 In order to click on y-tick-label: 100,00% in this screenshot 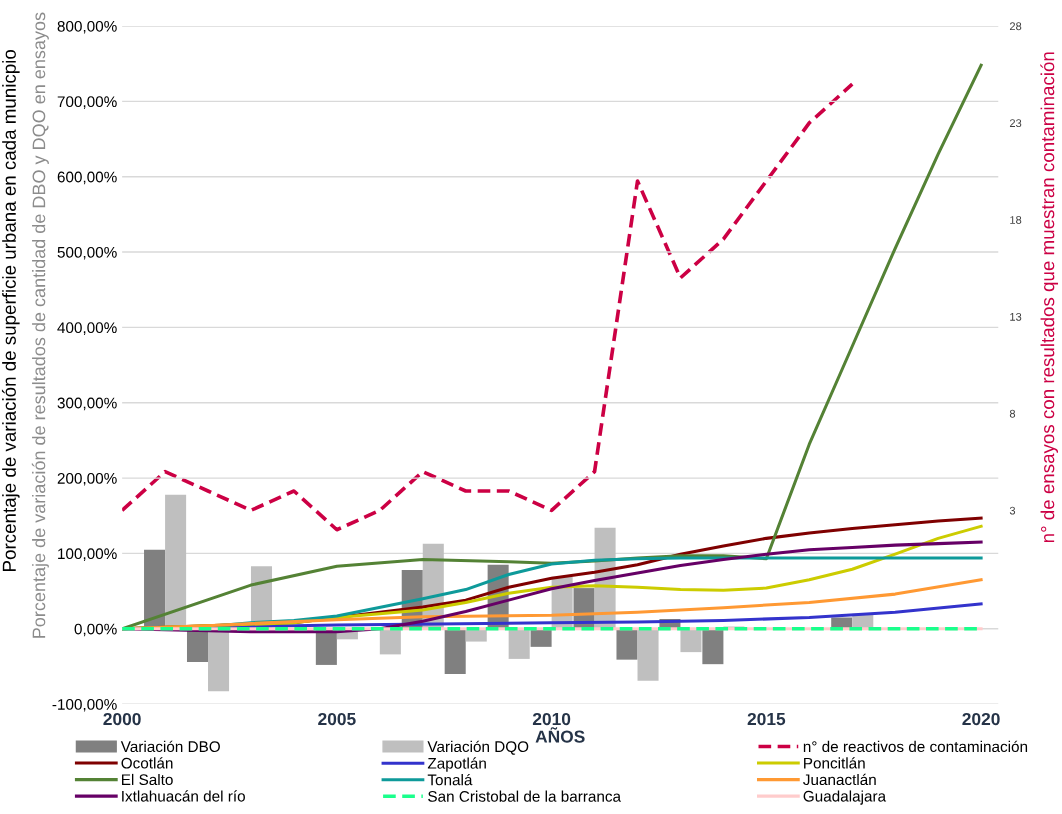, I will do `click(87, 554)`.